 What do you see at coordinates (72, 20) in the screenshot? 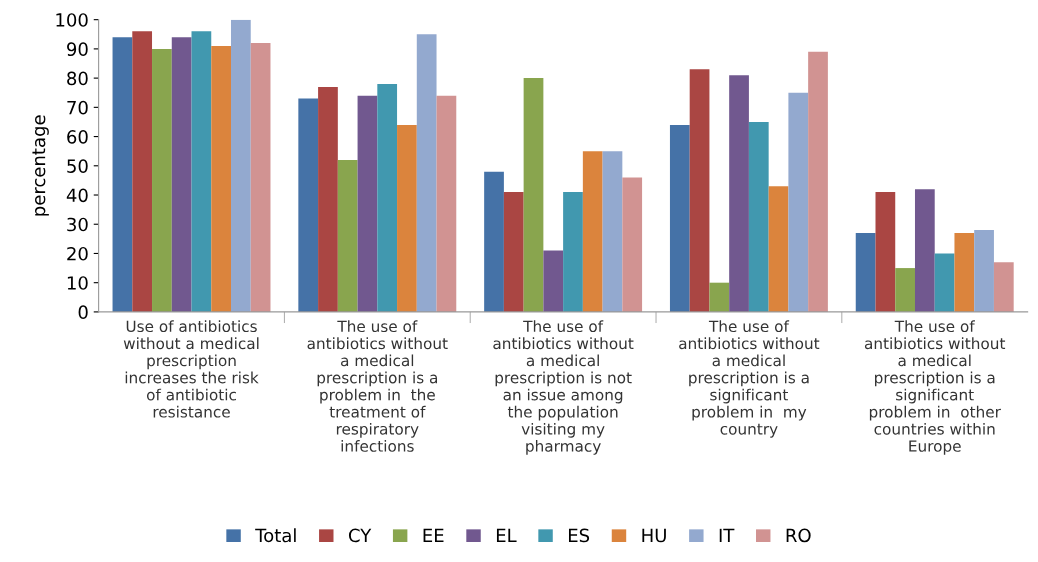
I see `y-tick-label: 100` at bounding box center [72, 20].